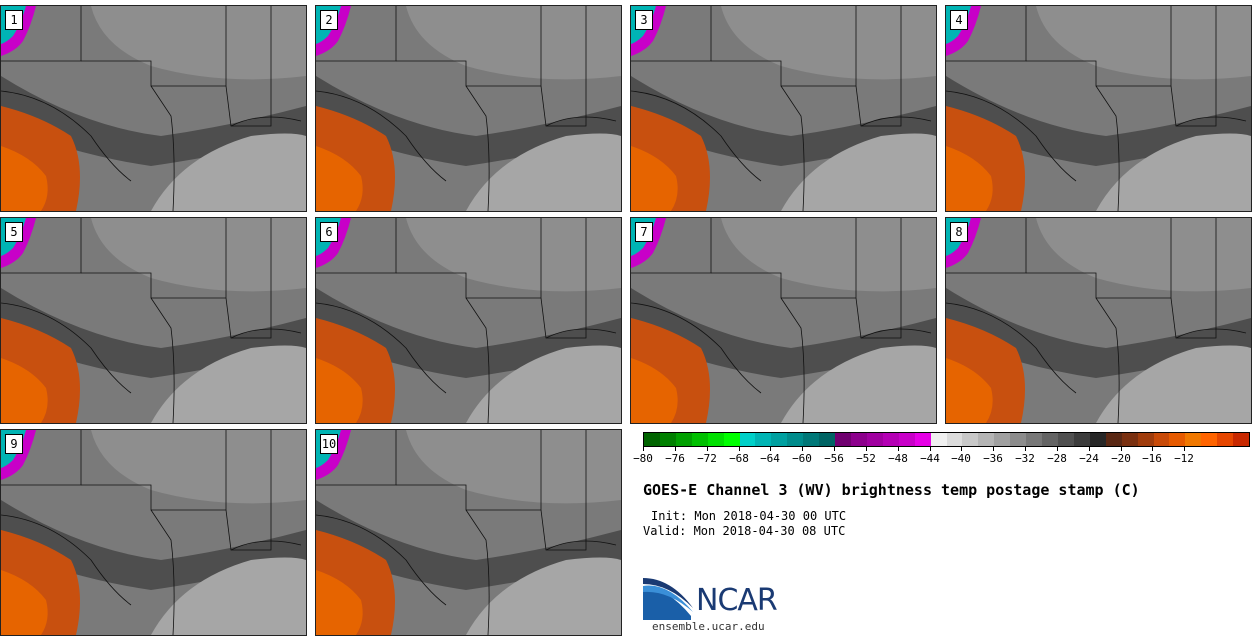  I want to click on map-panel-10: 10, so click(468, 532).